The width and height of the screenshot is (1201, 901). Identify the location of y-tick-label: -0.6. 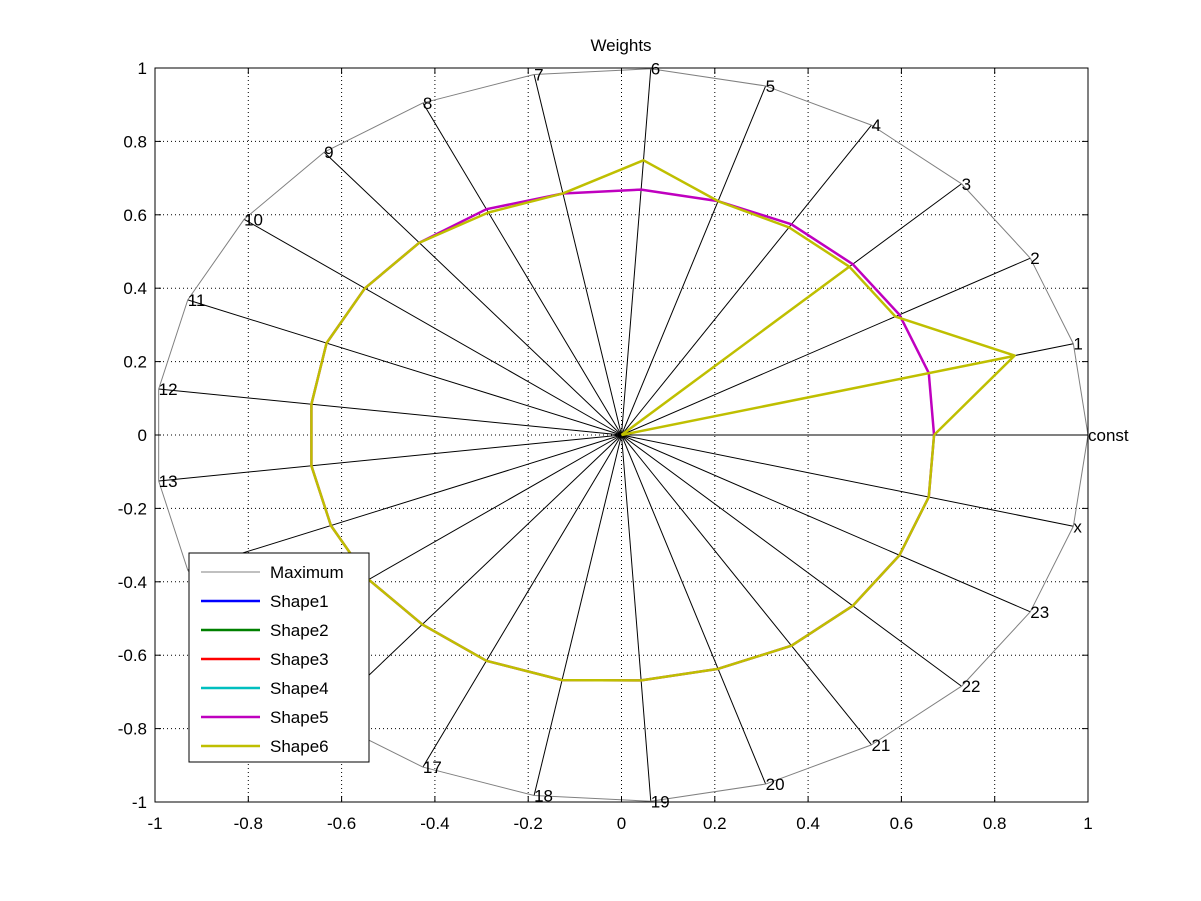
(132, 655).